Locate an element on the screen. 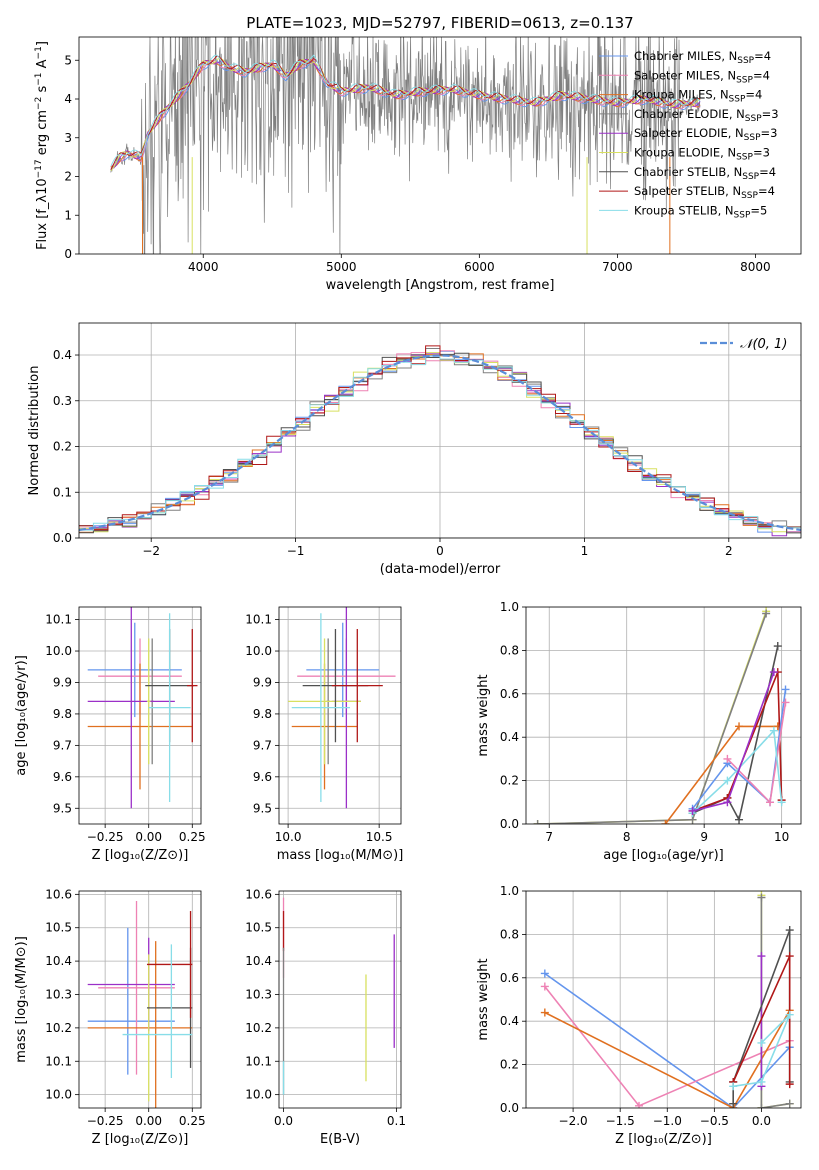 Image resolution: width=819 pixels, height=1170 pixels. y-axis-label-part: mass [log₁₀(M/M⊙)] is located at coordinates (21, 999).